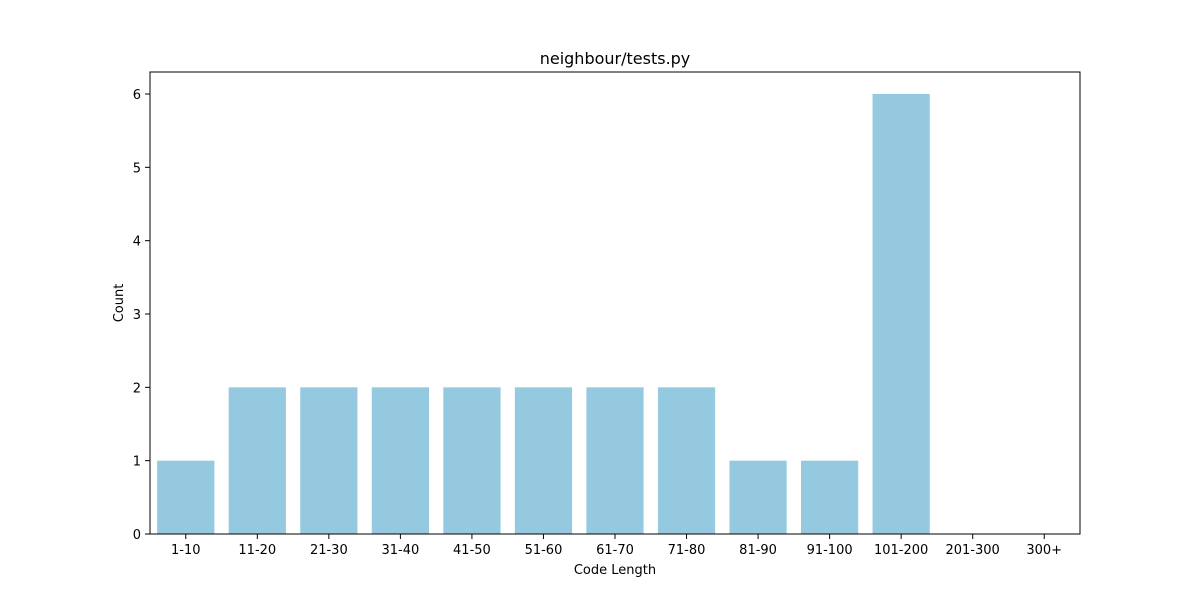 The height and width of the screenshot is (600, 1200). Describe the element at coordinates (137, 388) in the screenshot. I see `y-tick-label: 2` at that location.